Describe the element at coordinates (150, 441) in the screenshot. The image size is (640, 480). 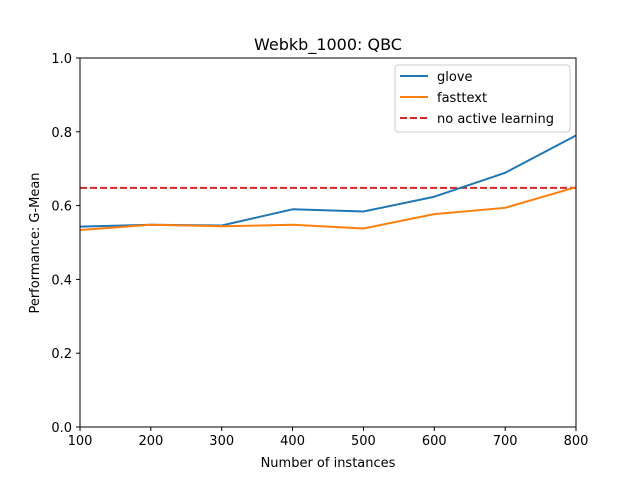
I see `x-tick-label: 200` at that location.